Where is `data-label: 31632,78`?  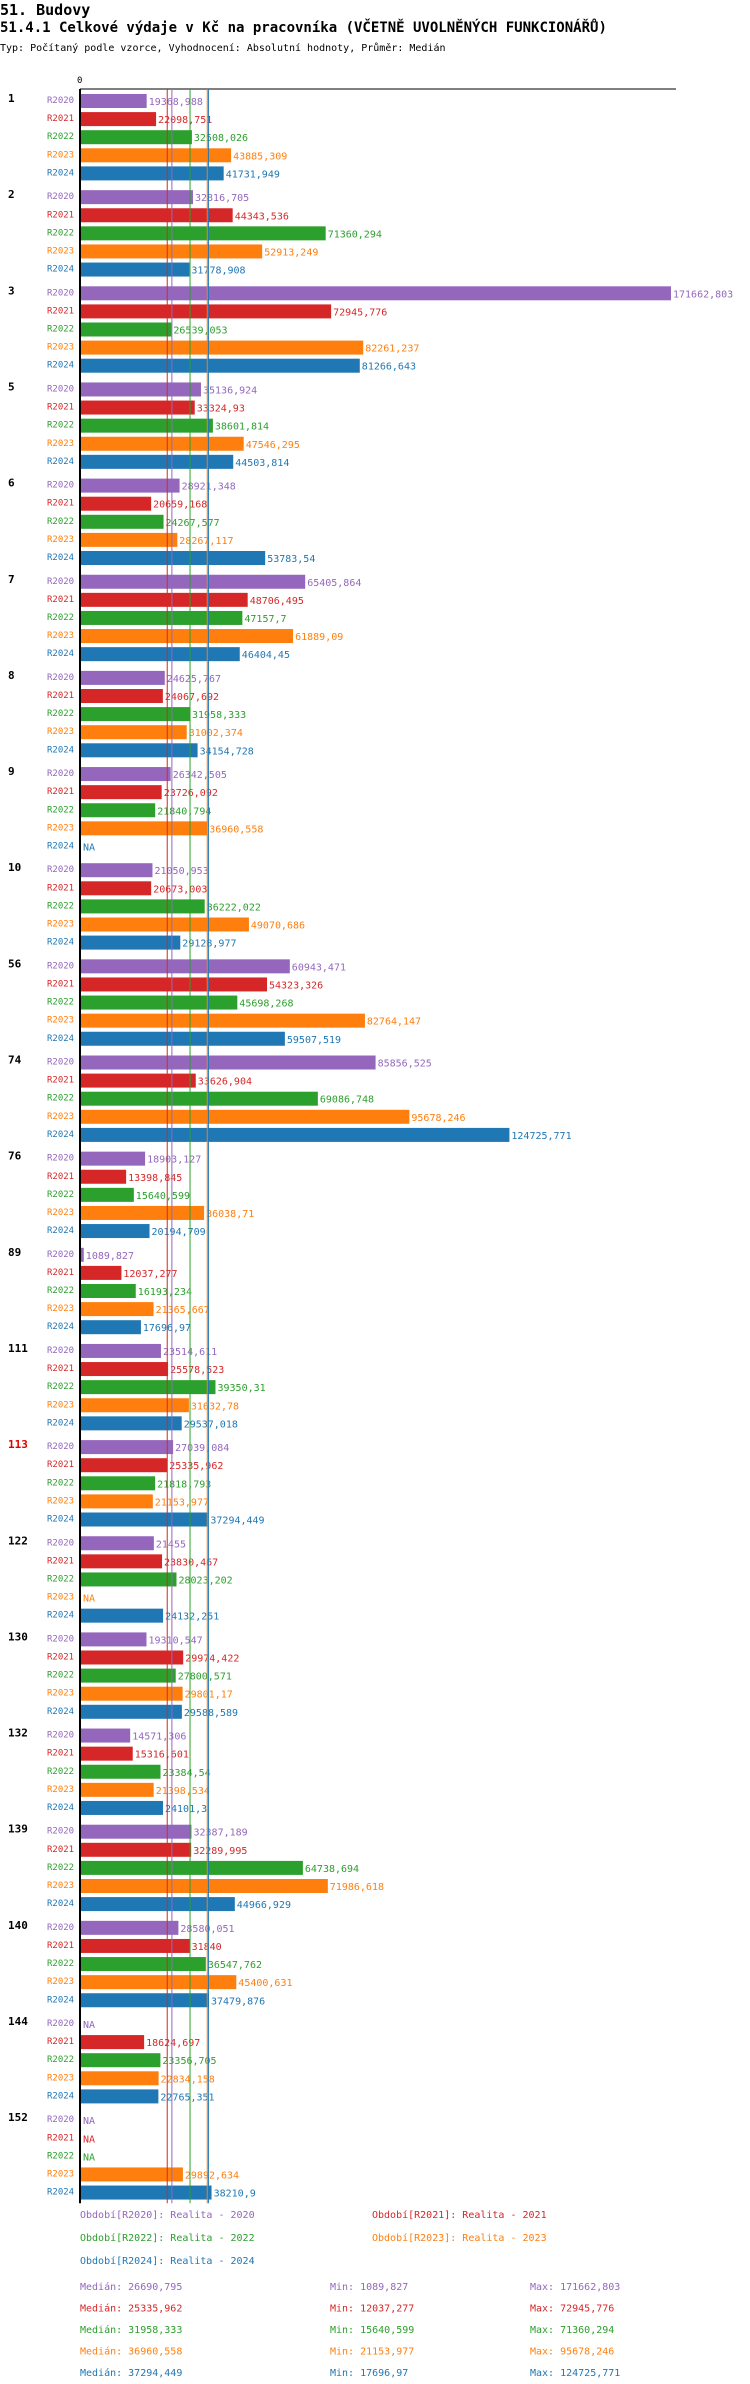 data-label: 31632,78 is located at coordinates (215, 1406).